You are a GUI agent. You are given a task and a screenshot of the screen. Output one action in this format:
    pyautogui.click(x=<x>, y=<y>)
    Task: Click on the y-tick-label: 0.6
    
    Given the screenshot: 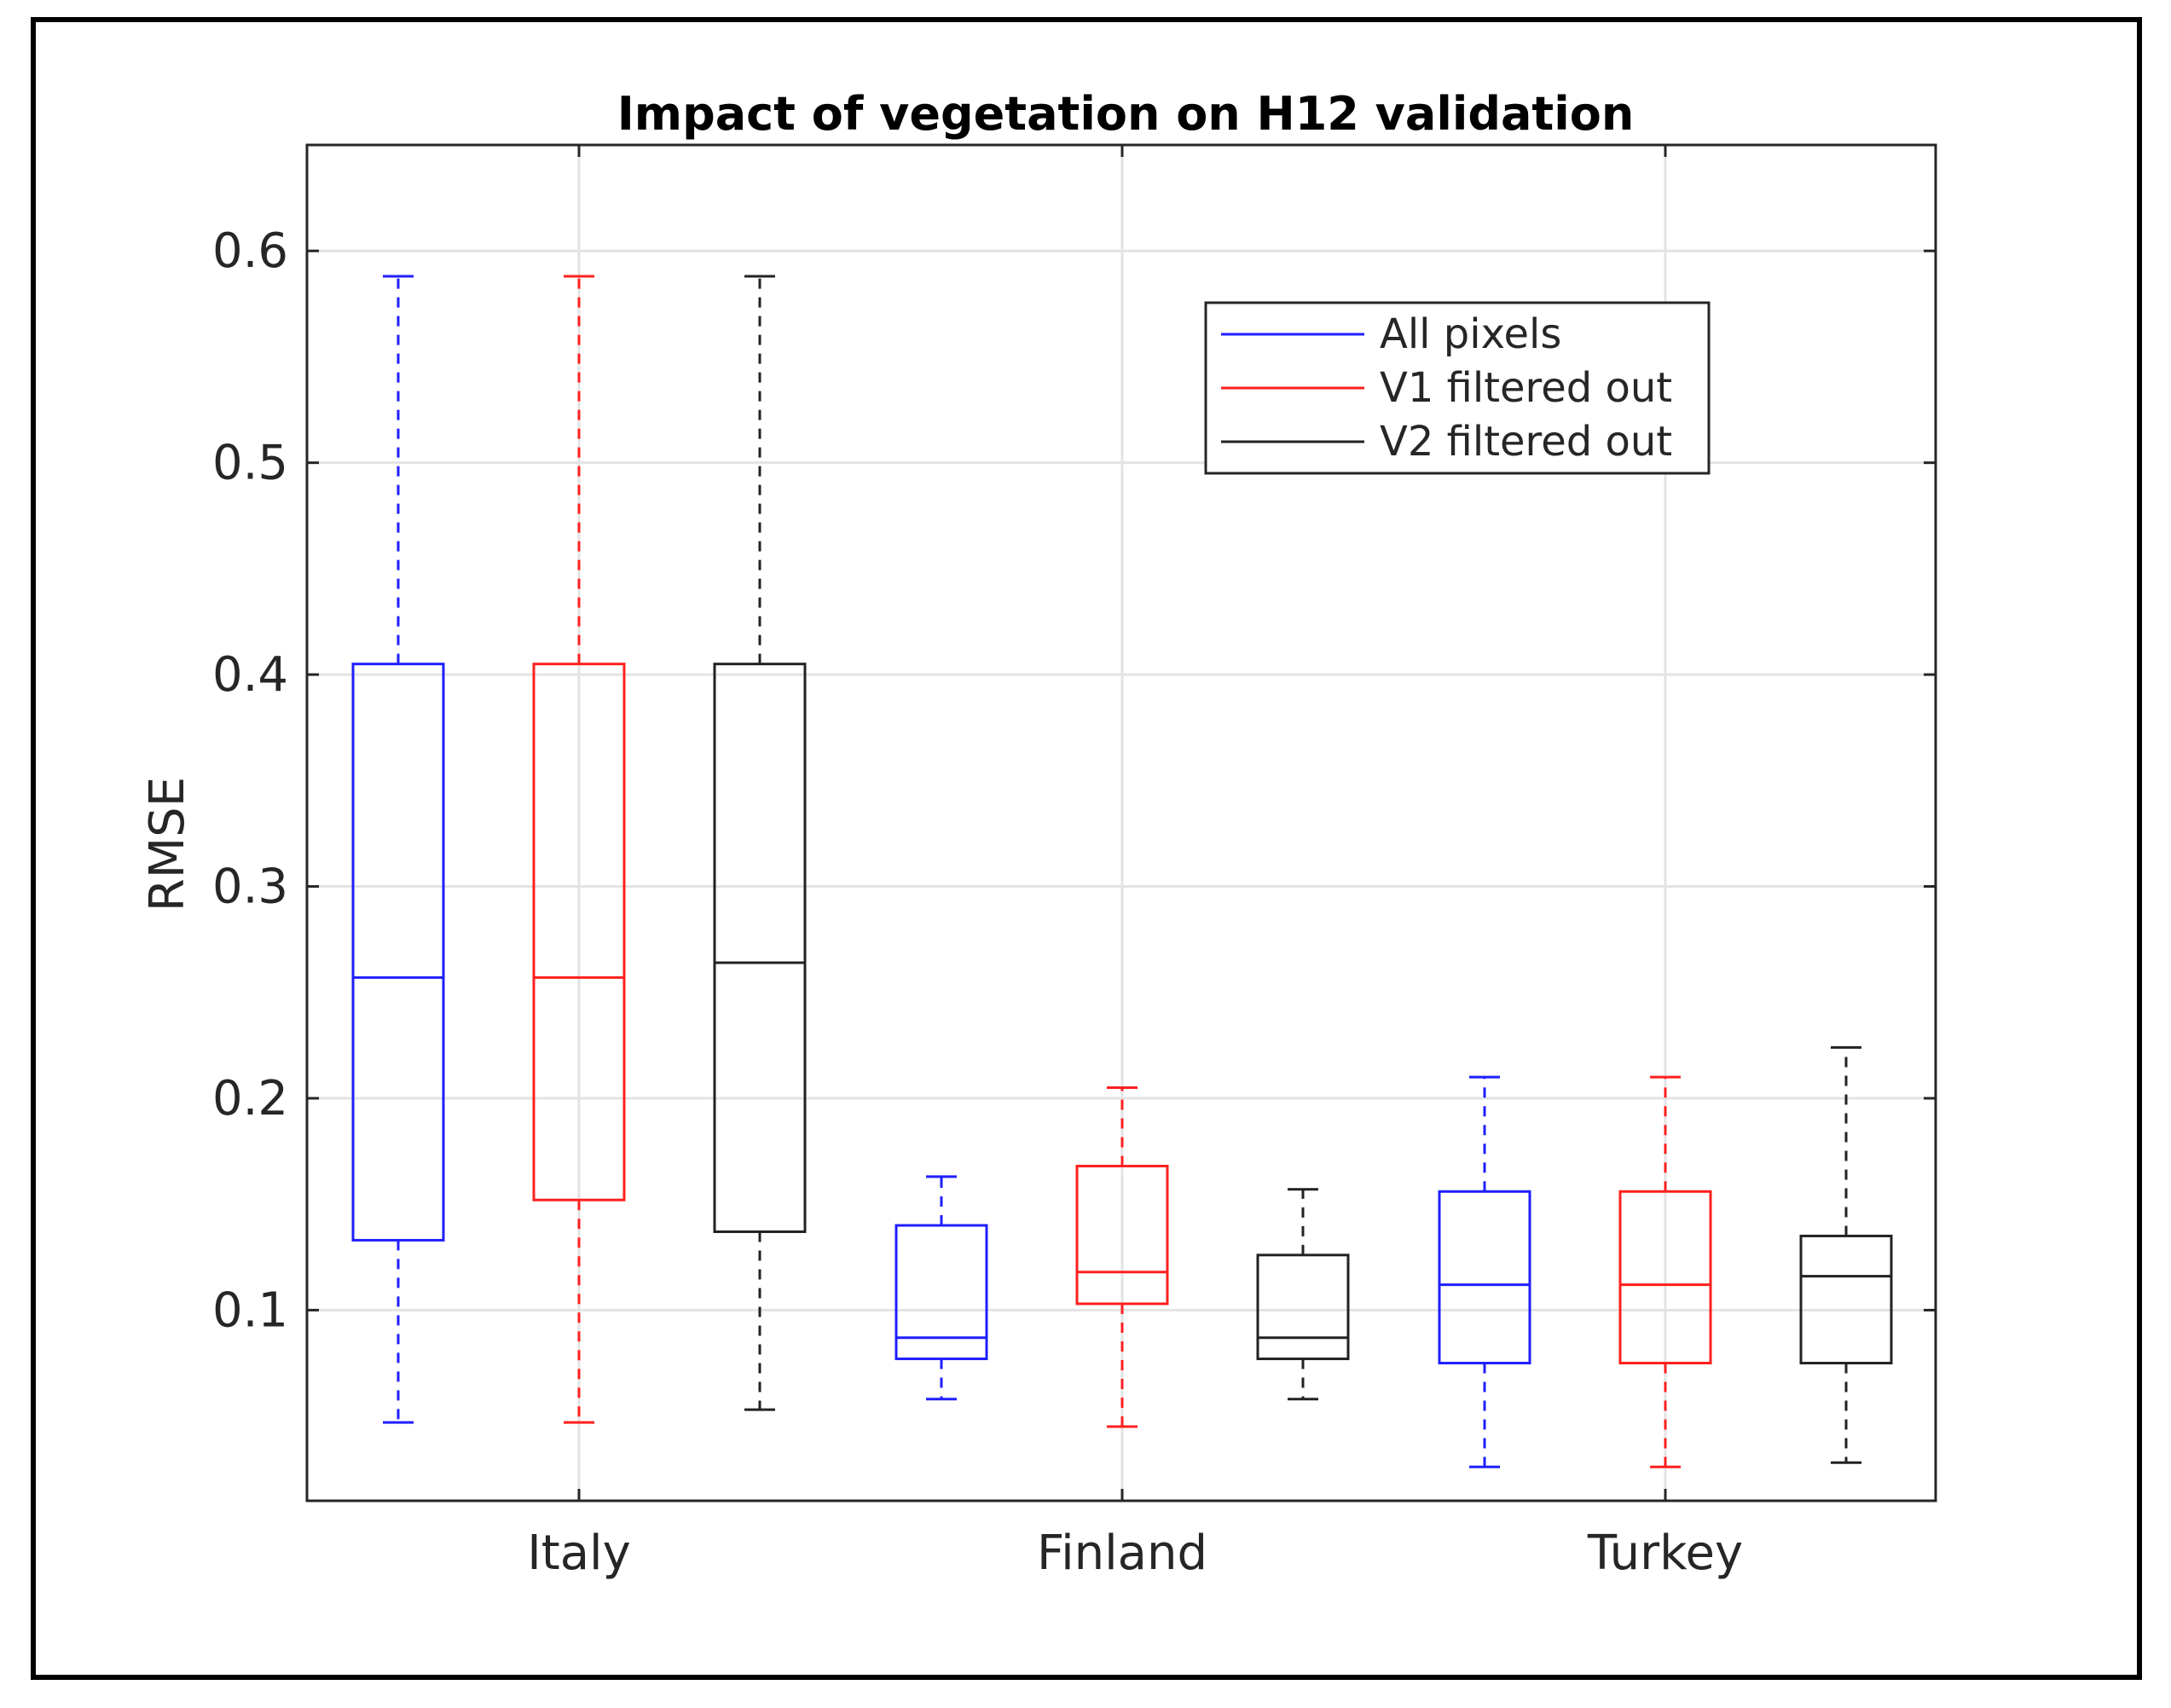 What is the action you would take?
    pyautogui.click(x=250, y=251)
    